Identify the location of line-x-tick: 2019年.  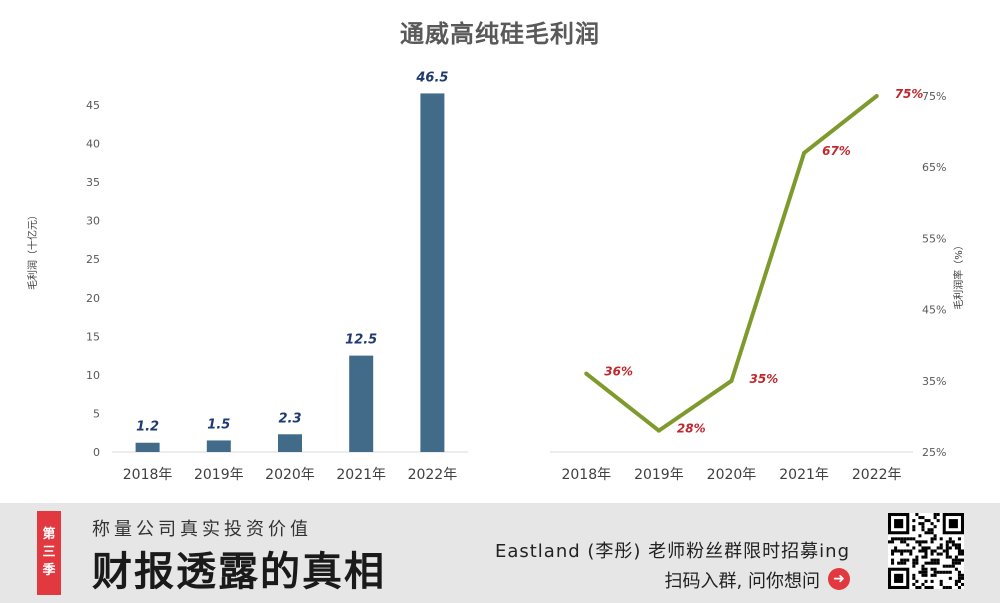
(659, 475).